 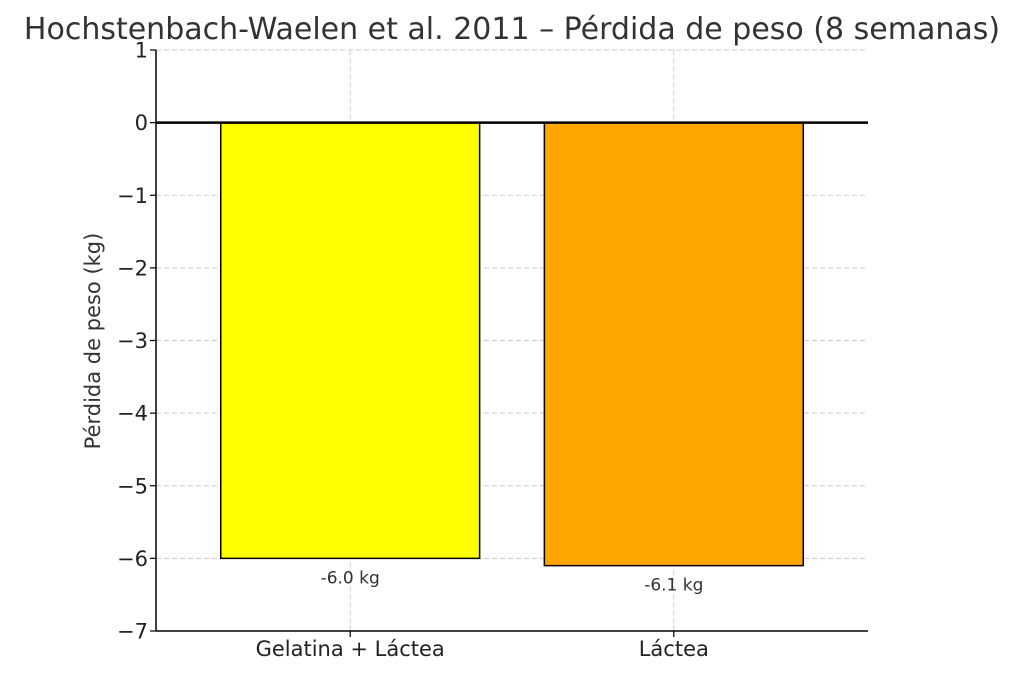 I want to click on y-tick-label: −5, so click(x=132, y=486).